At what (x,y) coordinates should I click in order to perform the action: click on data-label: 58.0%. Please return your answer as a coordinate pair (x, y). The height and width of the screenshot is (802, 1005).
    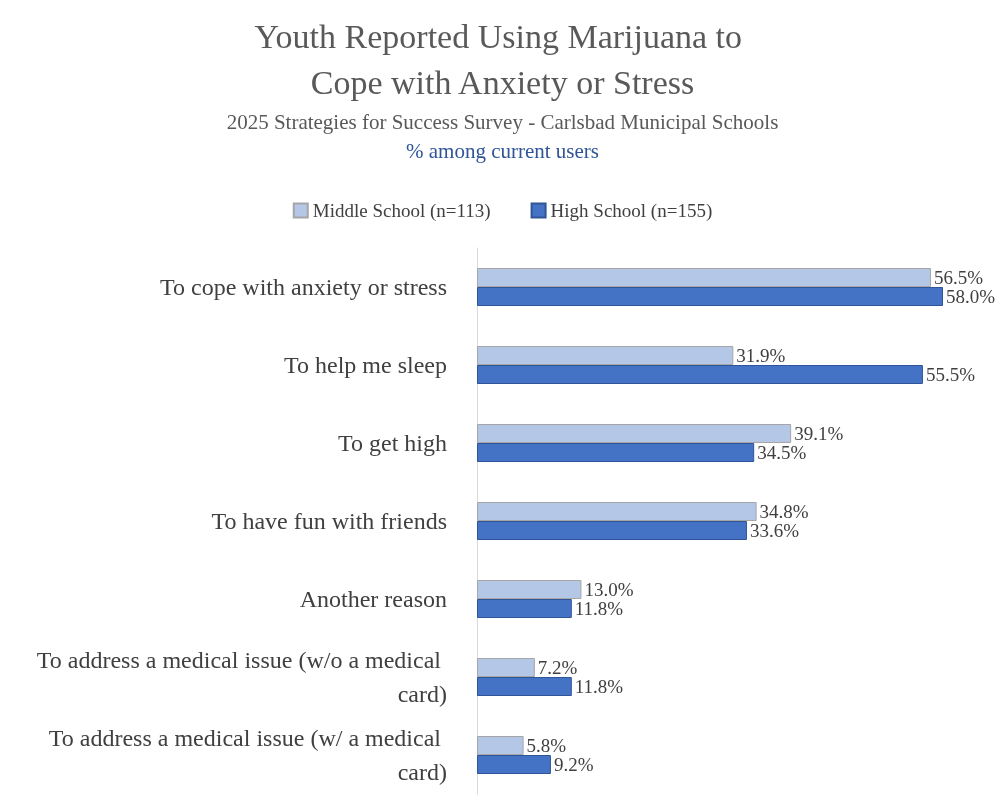
    Looking at the image, I should click on (971, 296).